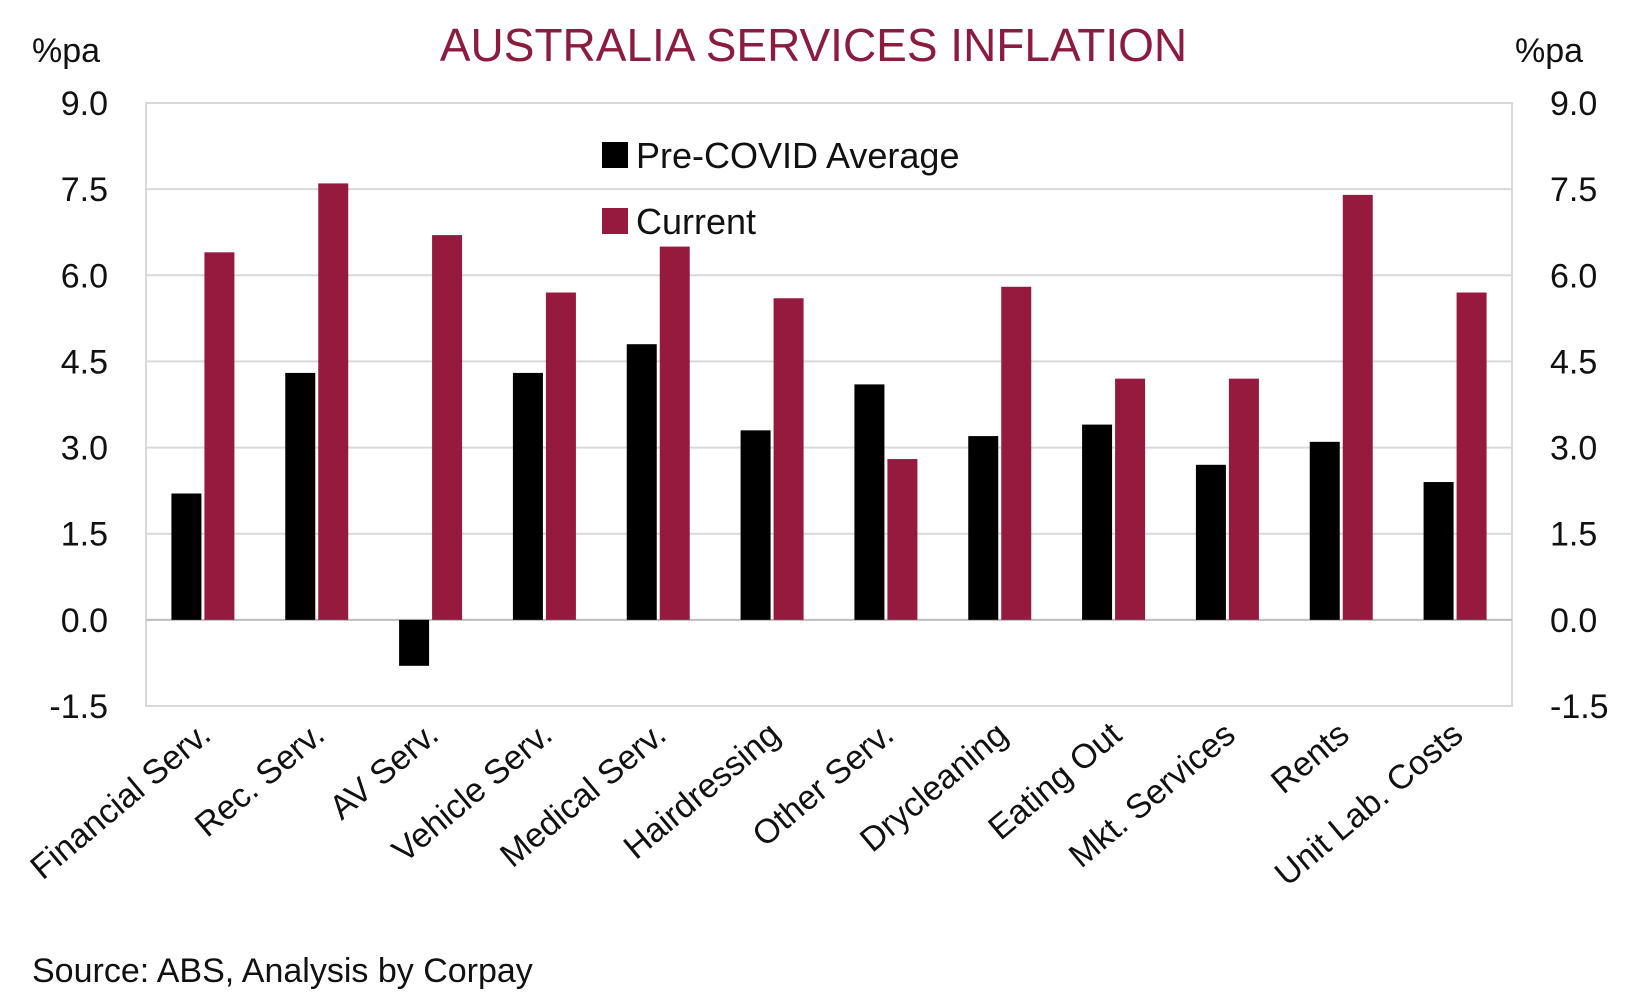 The image size is (1627, 1000). What do you see at coordinates (84, 362) in the screenshot?
I see `y-tick-label-left: 4.5` at bounding box center [84, 362].